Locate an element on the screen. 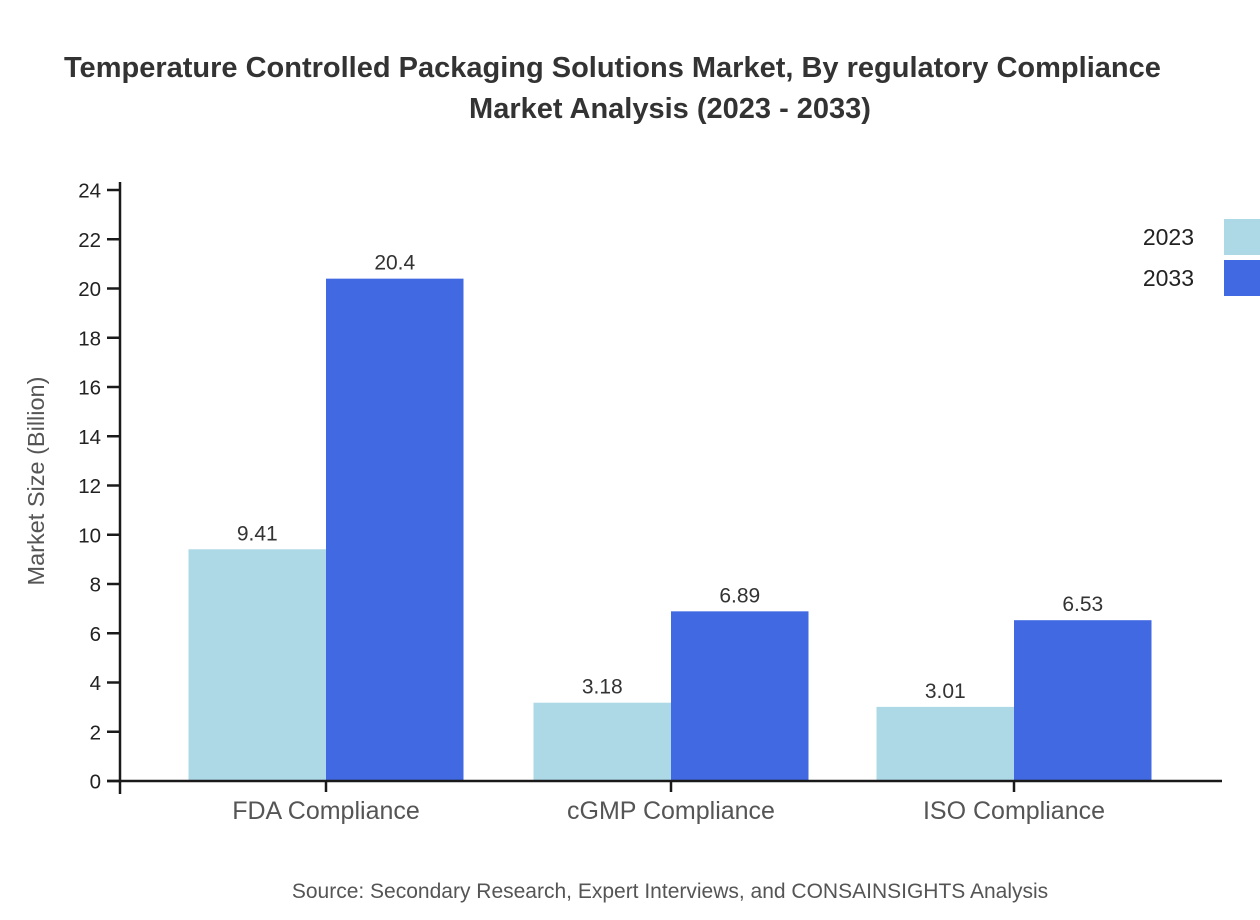 This screenshot has width=1260, height=920. x-category-label-fda-compliance: FDA Compliance is located at coordinates (326, 811).